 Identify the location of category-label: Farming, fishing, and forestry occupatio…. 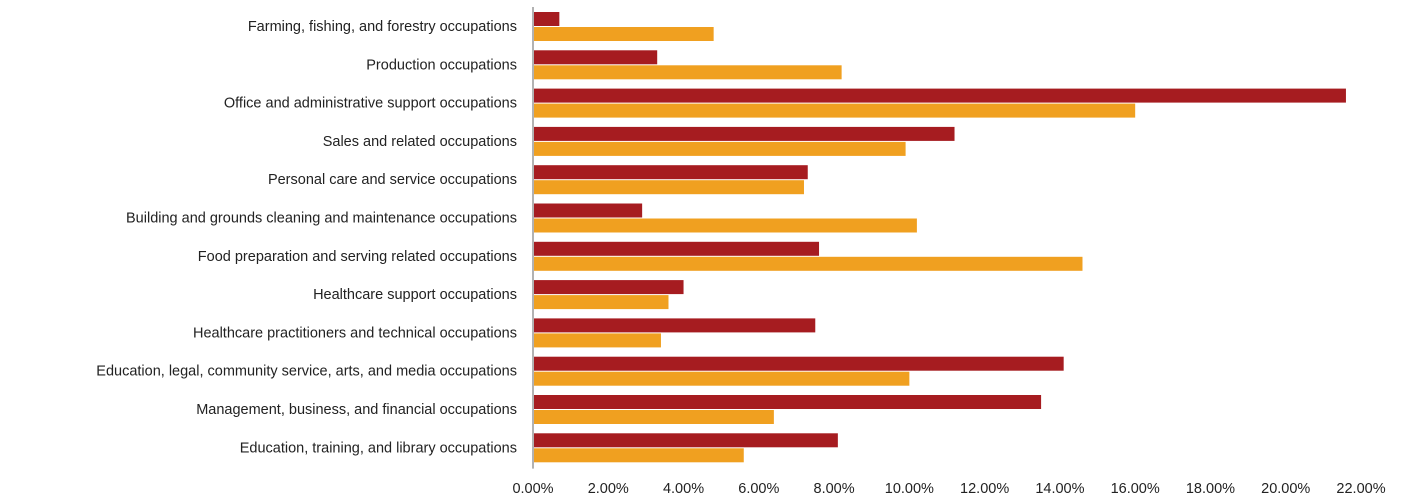
(382, 27).